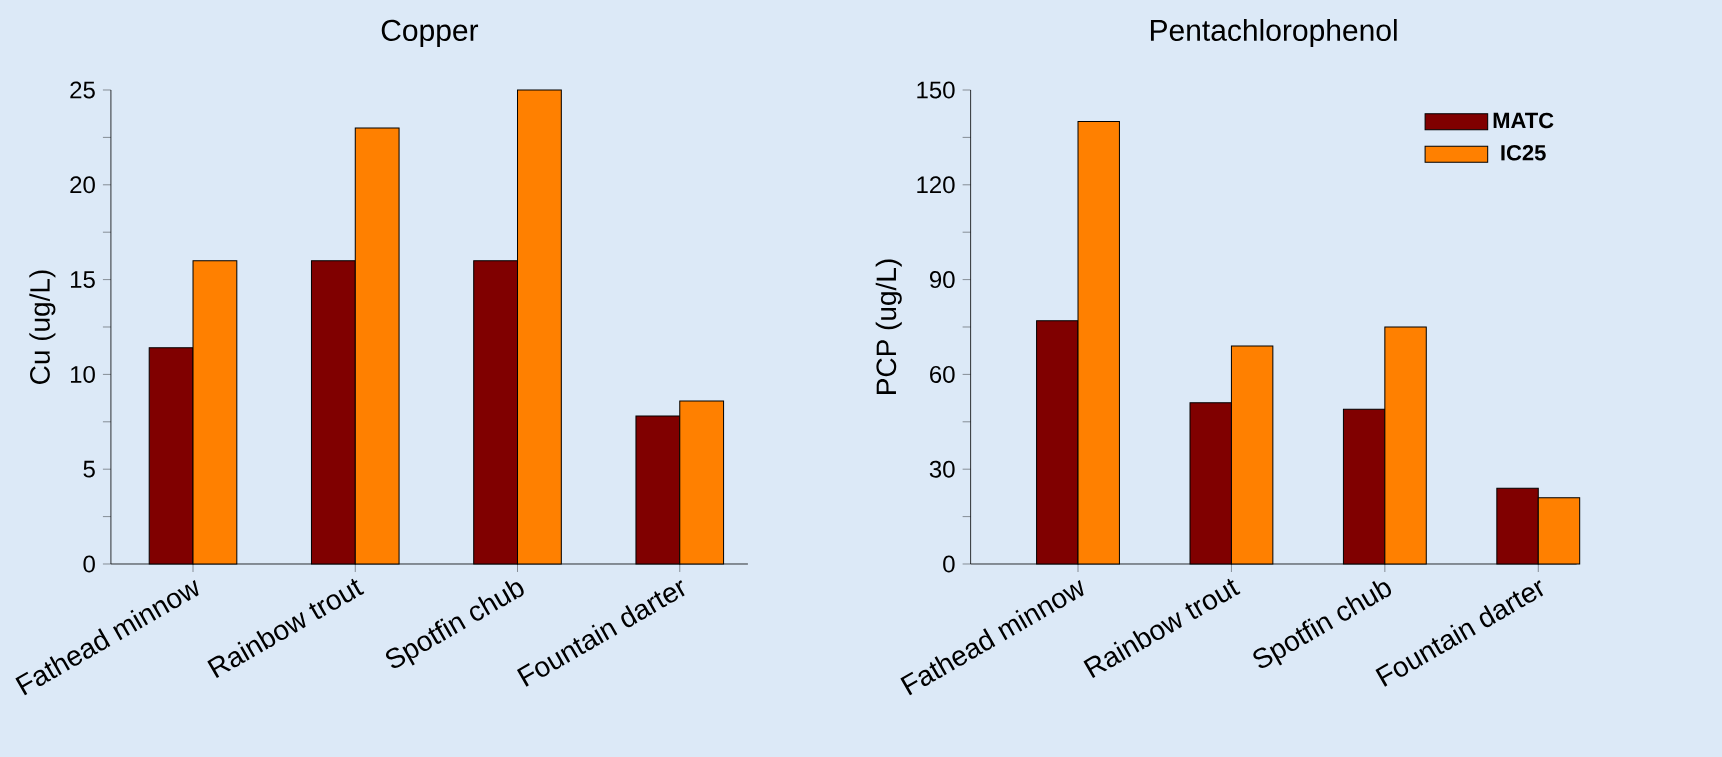 This screenshot has width=1722, height=757. What do you see at coordinates (942, 374) in the screenshot?
I see `y-tick-label: 60` at bounding box center [942, 374].